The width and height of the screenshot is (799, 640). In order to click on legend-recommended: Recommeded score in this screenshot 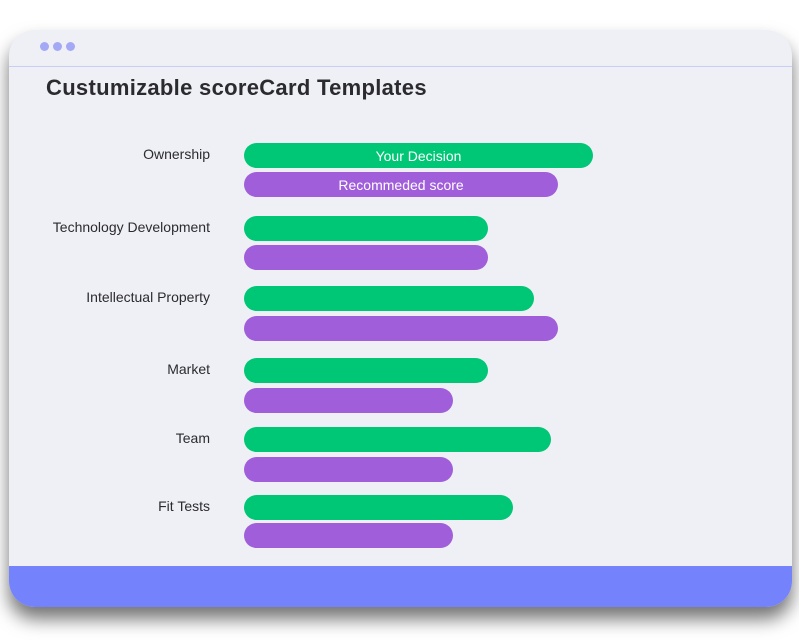, I will do `click(401, 184)`.